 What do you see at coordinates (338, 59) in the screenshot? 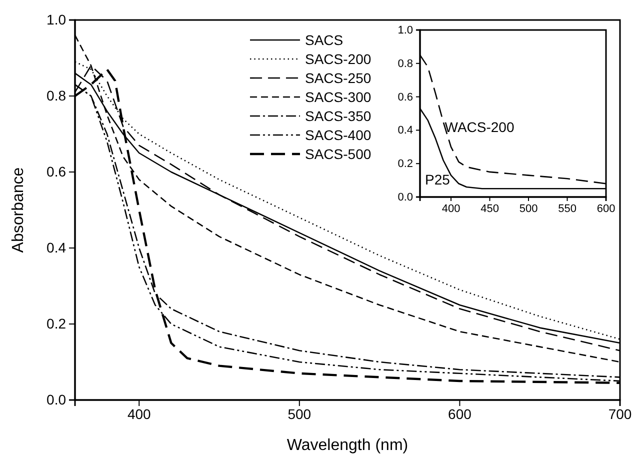
I see `legend-label: SACS-200` at bounding box center [338, 59].